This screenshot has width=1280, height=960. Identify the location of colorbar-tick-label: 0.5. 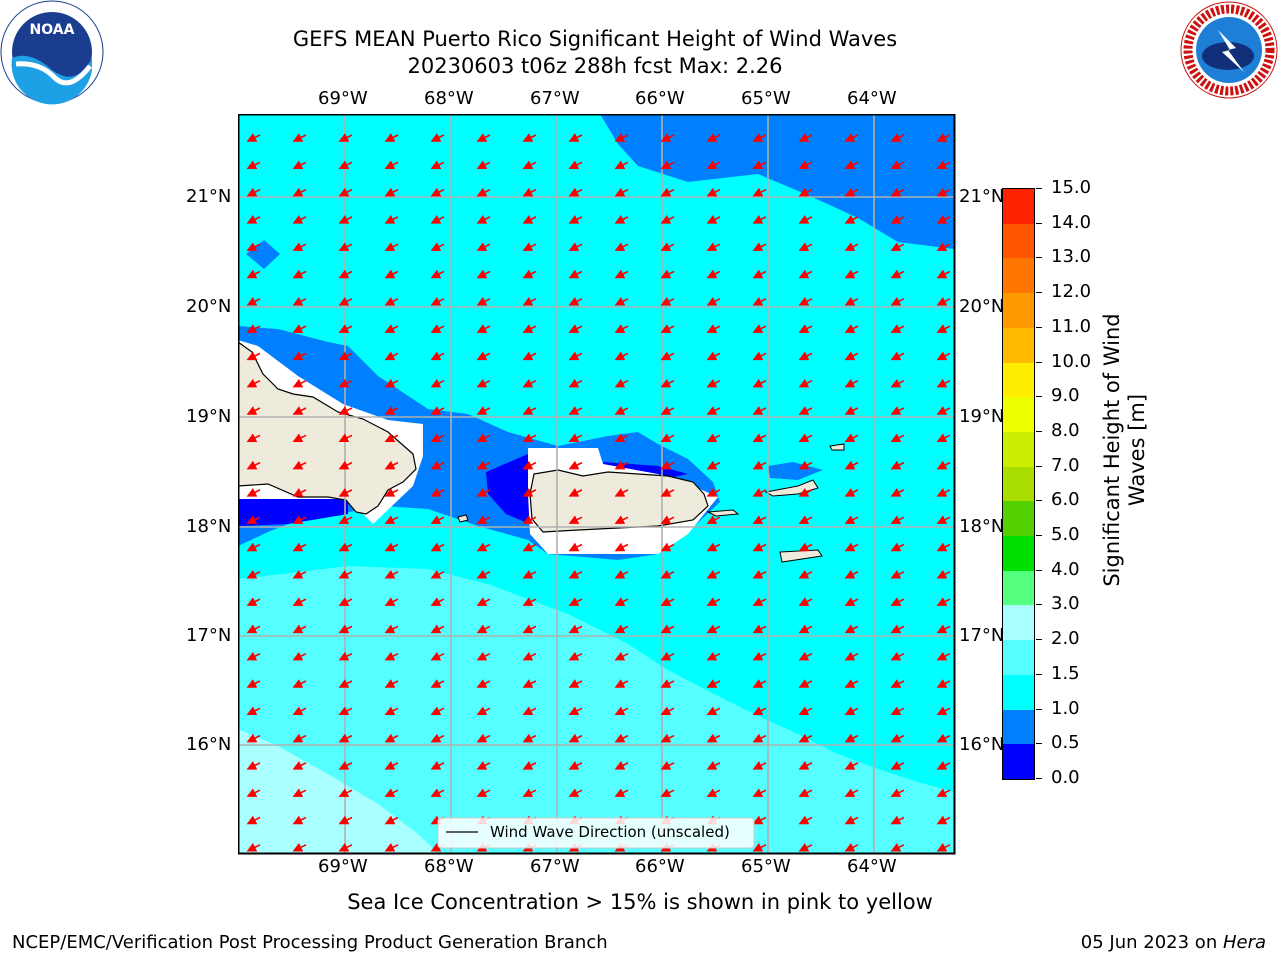
(1065, 743).